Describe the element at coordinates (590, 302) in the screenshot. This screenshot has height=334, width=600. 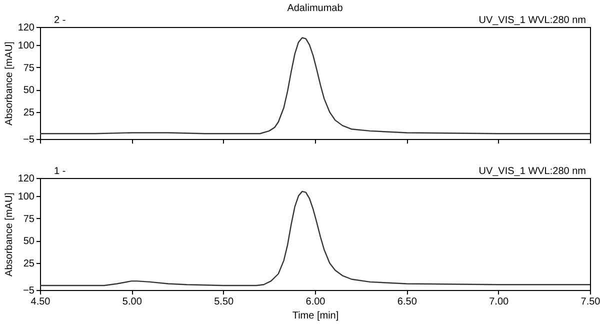
I see `x-tick-label: 7.50` at that location.